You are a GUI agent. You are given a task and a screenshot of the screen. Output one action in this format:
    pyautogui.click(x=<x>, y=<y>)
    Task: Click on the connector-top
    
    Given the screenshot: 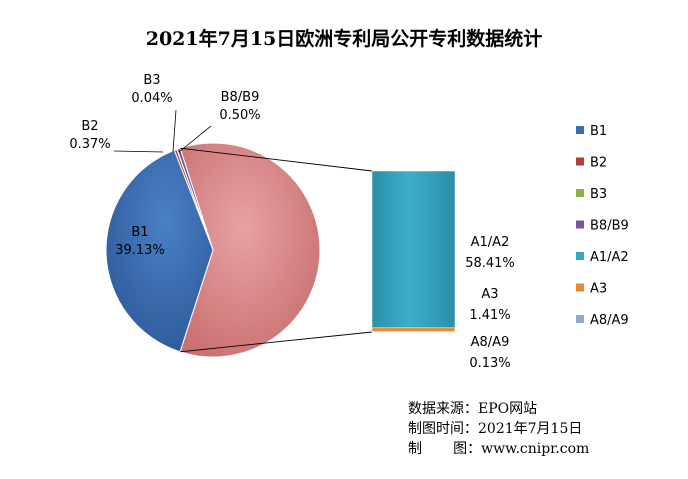 What is the action you would take?
    pyautogui.click(x=276, y=159)
    